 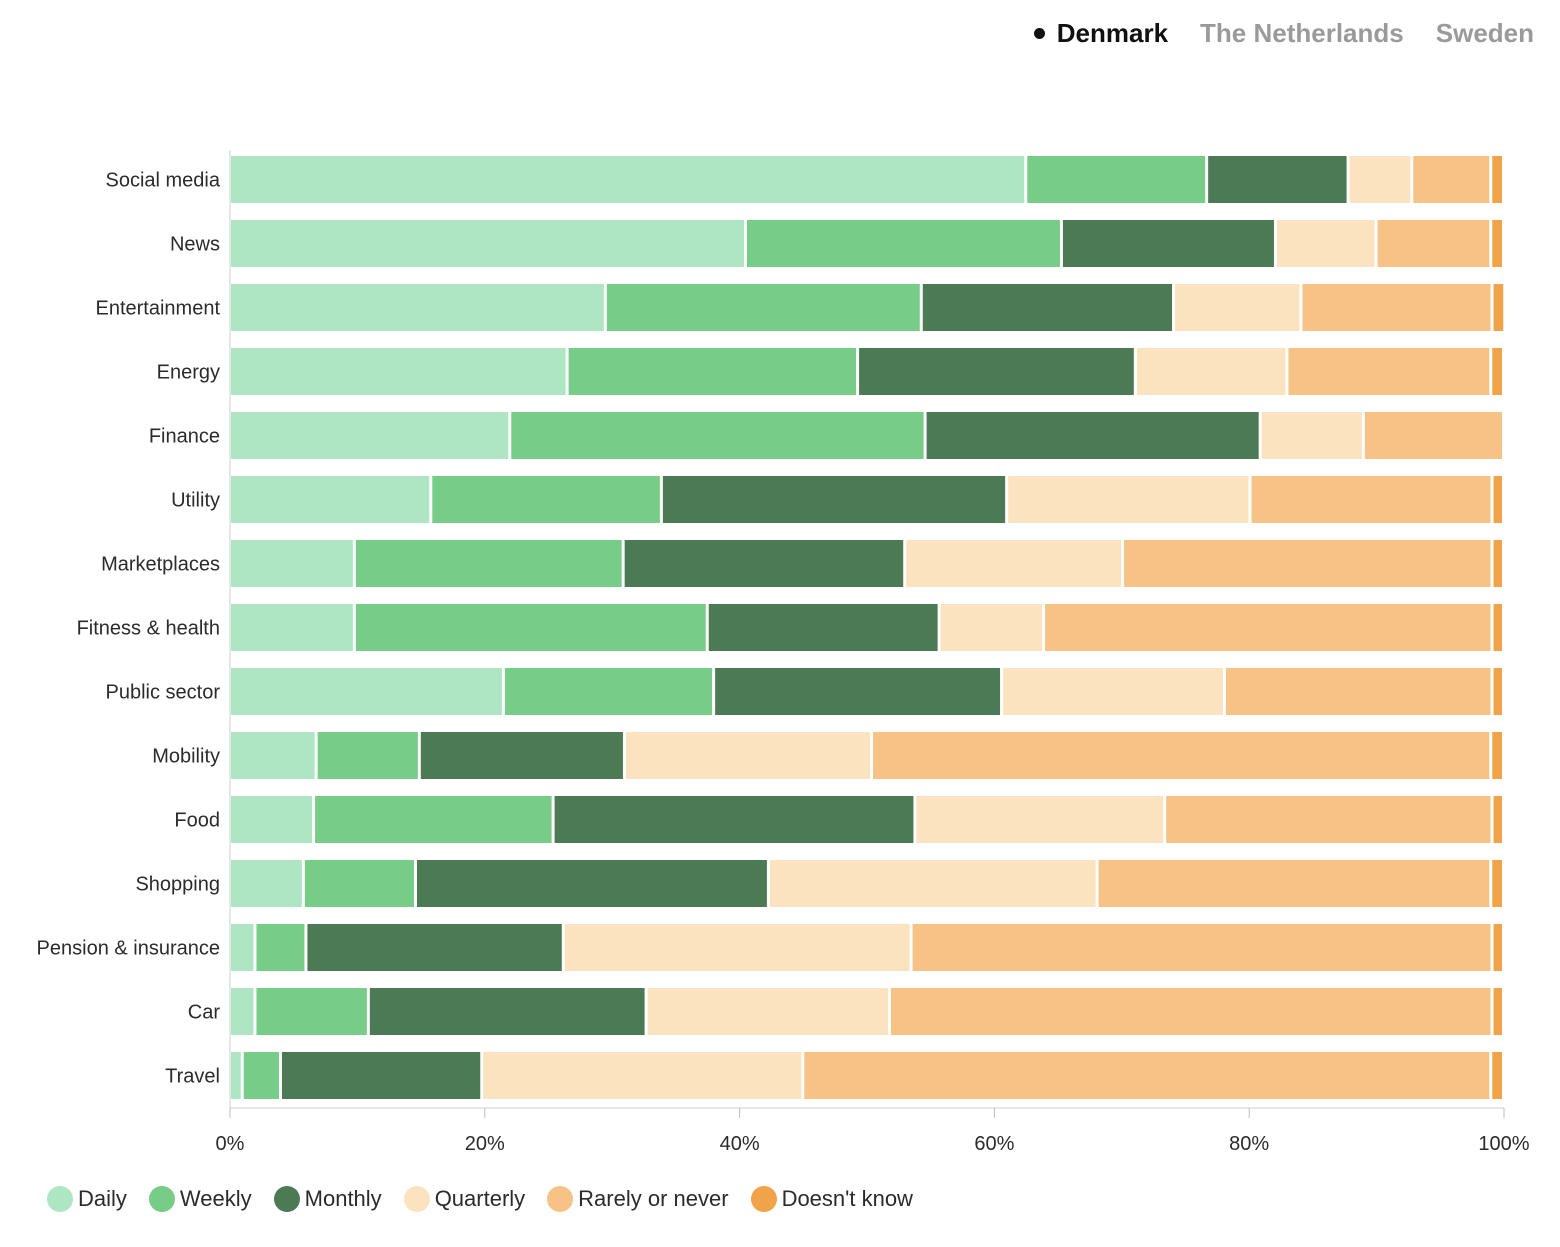 I want to click on category-label: Marketplaces, so click(x=160, y=565).